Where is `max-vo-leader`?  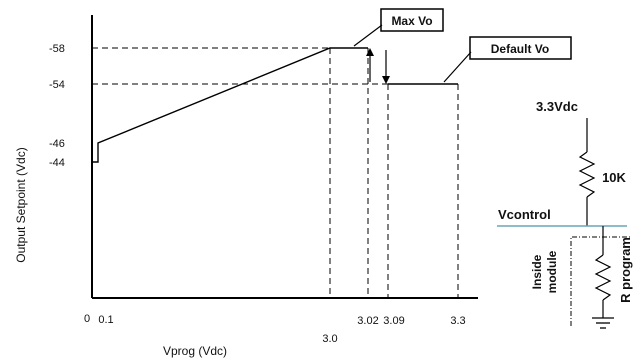
max-vo-leader is located at coordinates (368, 35).